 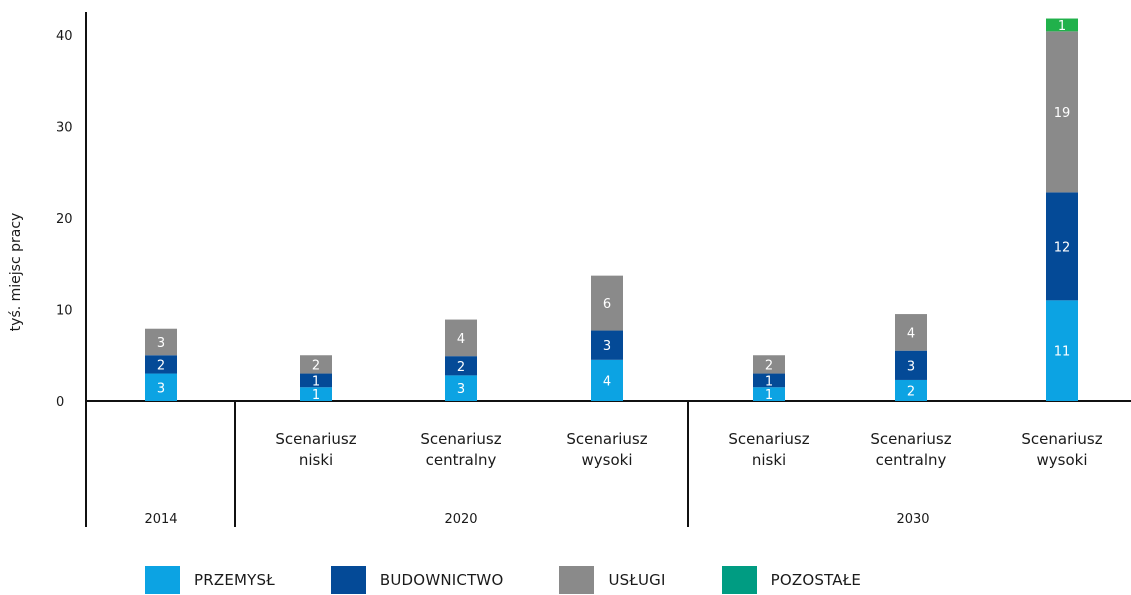 What do you see at coordinates (162, 580) in the screenshot?
I see `legend-swatch-przemysl` at bounding box center [162, 580].